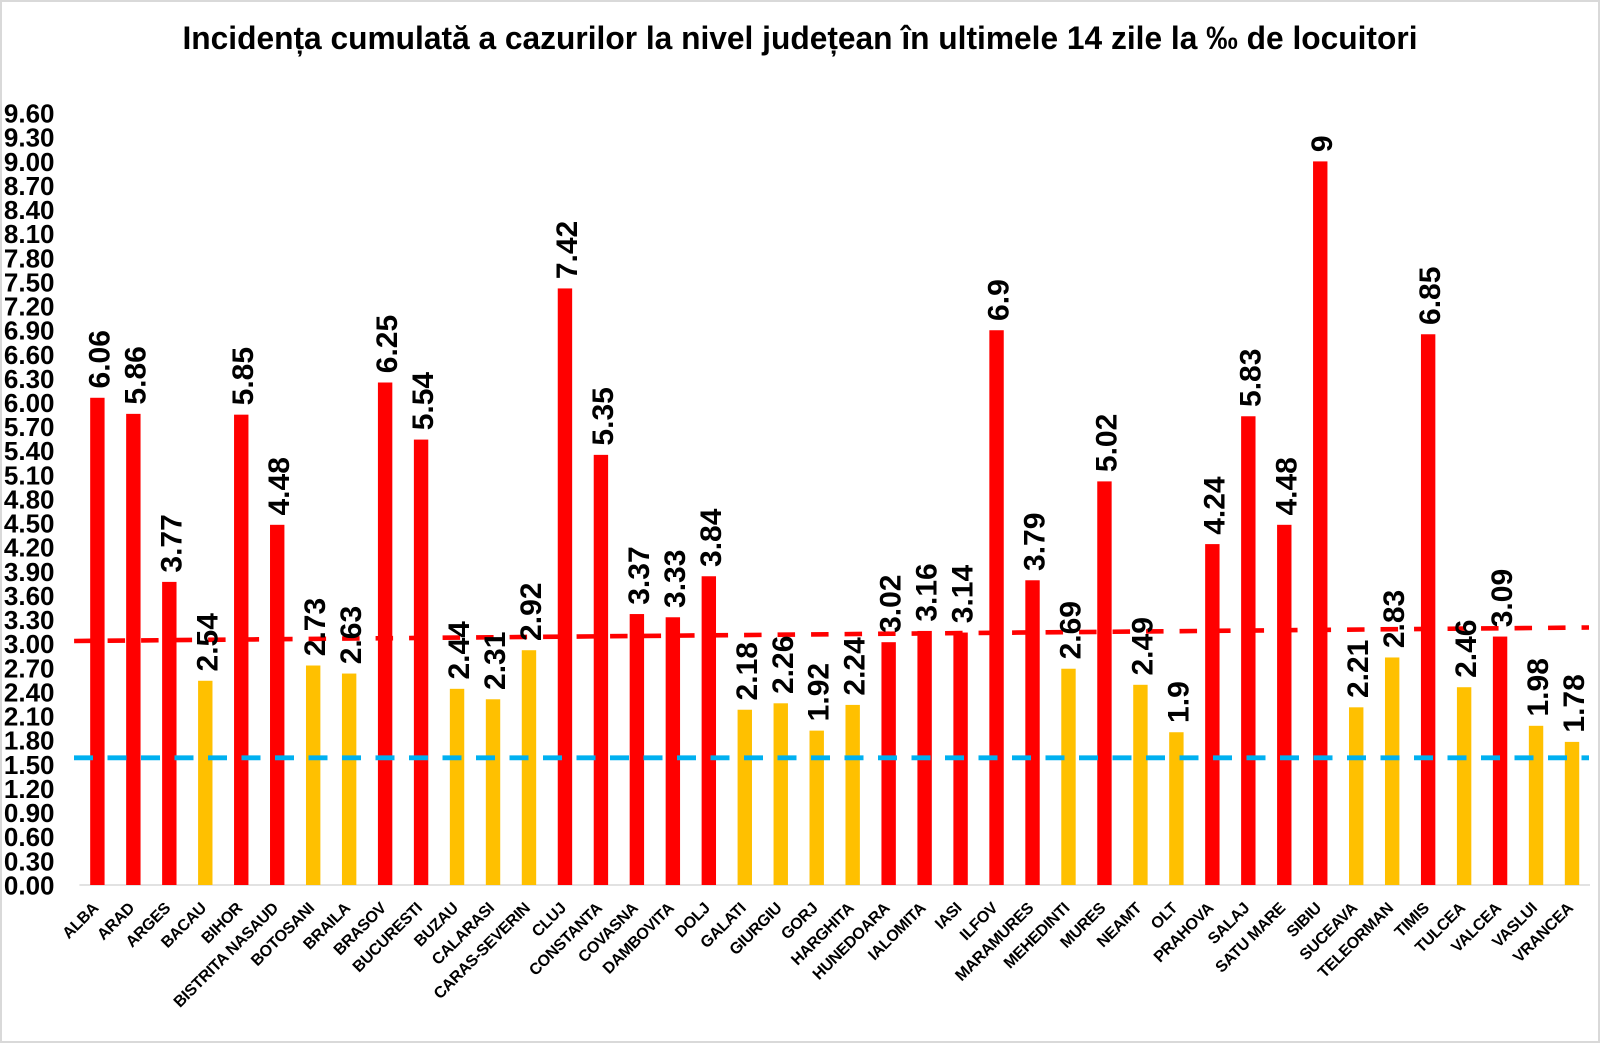  What do you see at coordinates (29, 331) in the screenshot?
I see `svg-text: 6.90` at bounding box center [29, 331].